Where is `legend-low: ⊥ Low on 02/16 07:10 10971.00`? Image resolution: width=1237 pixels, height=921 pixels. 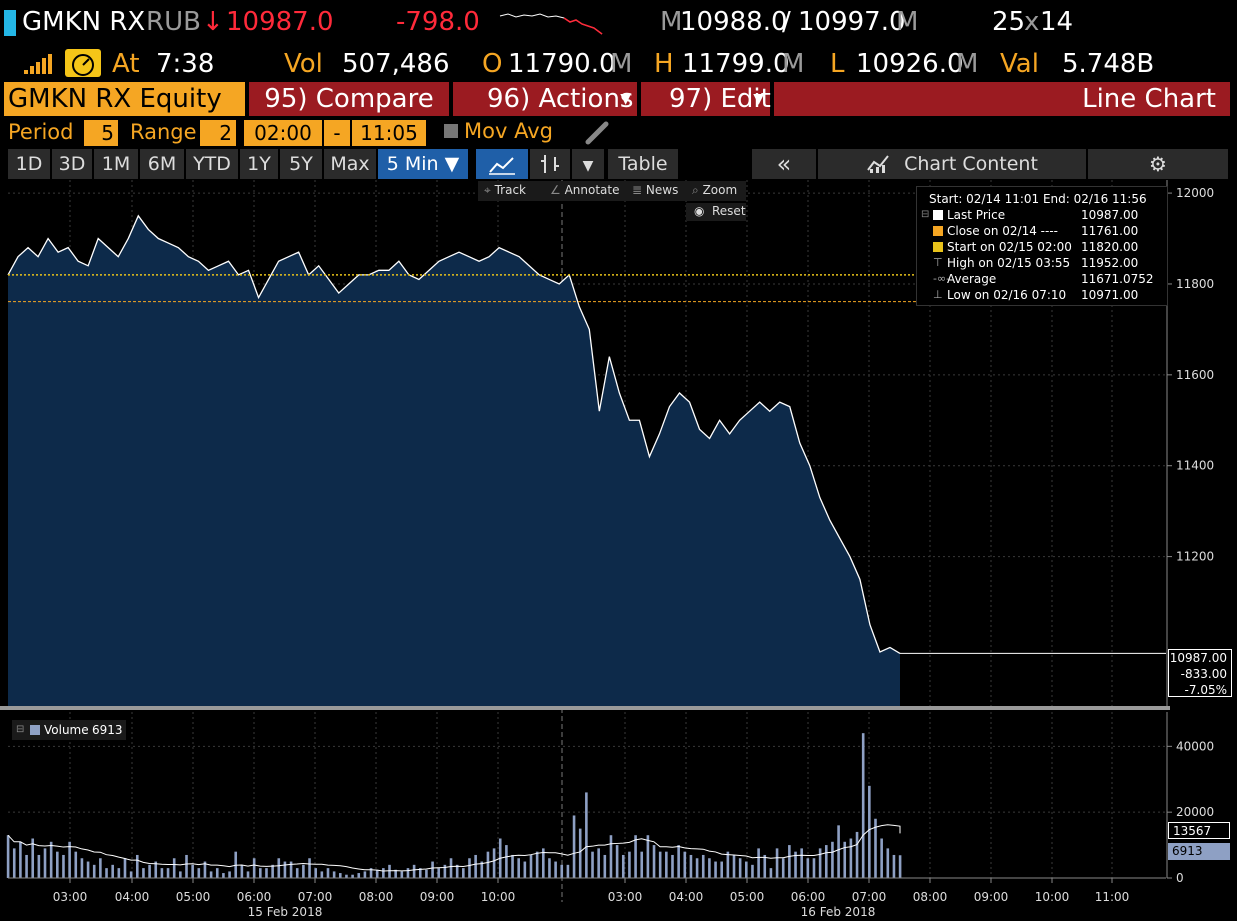
legend-low: ⊥ Low on 02/16 07:10 10971.00 is located at coordinates (1042, 295).